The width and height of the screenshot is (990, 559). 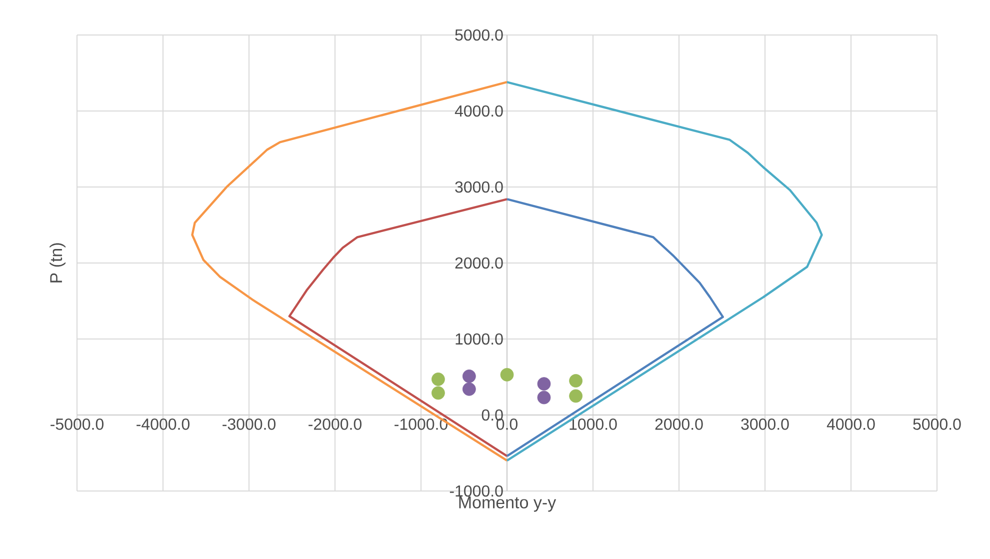 What do you see at coordinates (765, 424) in the screenshot?
I see `x-tick-label: 3000.0` at bounding box center [765, 424].